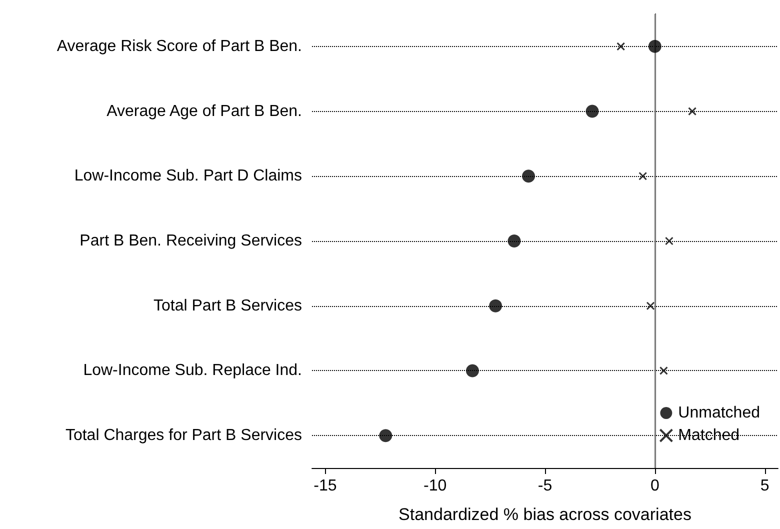  I want to click on y-tick-label: Total Charges for Part B Services, so click(183, 435).